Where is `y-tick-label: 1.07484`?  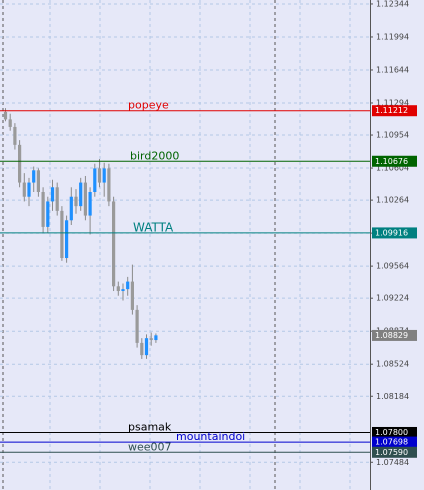 y-tick-label: 1.07484 is located at coordinates (392, 462).